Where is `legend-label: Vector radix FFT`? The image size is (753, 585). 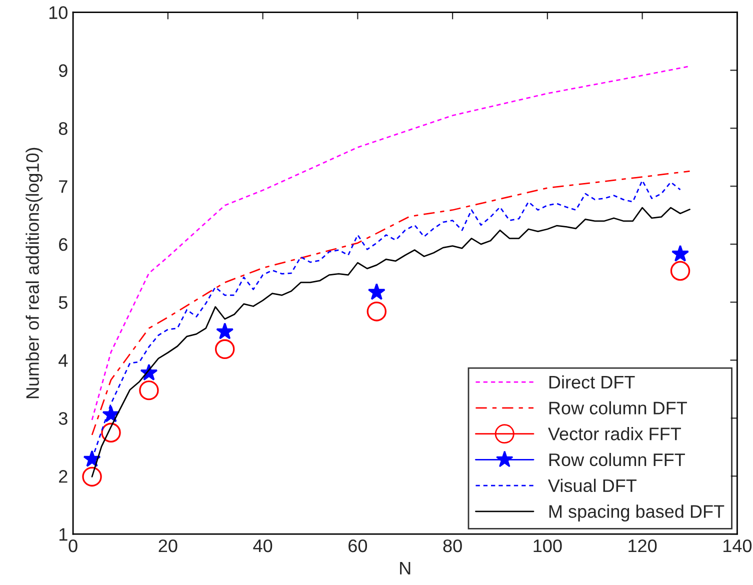
legend-label: Vector radix FFT is located at coordinates (614, 433).